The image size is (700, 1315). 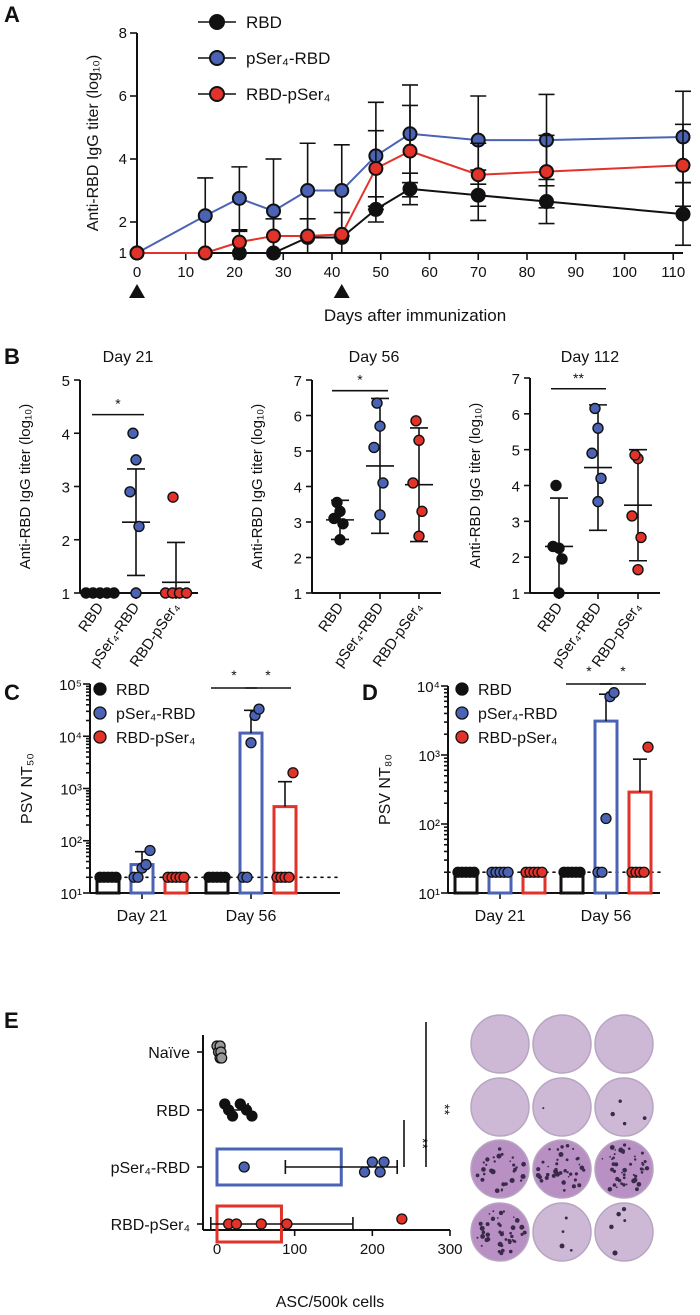 What do you see at coordinates (415, 315) in the screenshot?
I see `x-axis-title: Days after immunization` at bounding box center [415, 315].